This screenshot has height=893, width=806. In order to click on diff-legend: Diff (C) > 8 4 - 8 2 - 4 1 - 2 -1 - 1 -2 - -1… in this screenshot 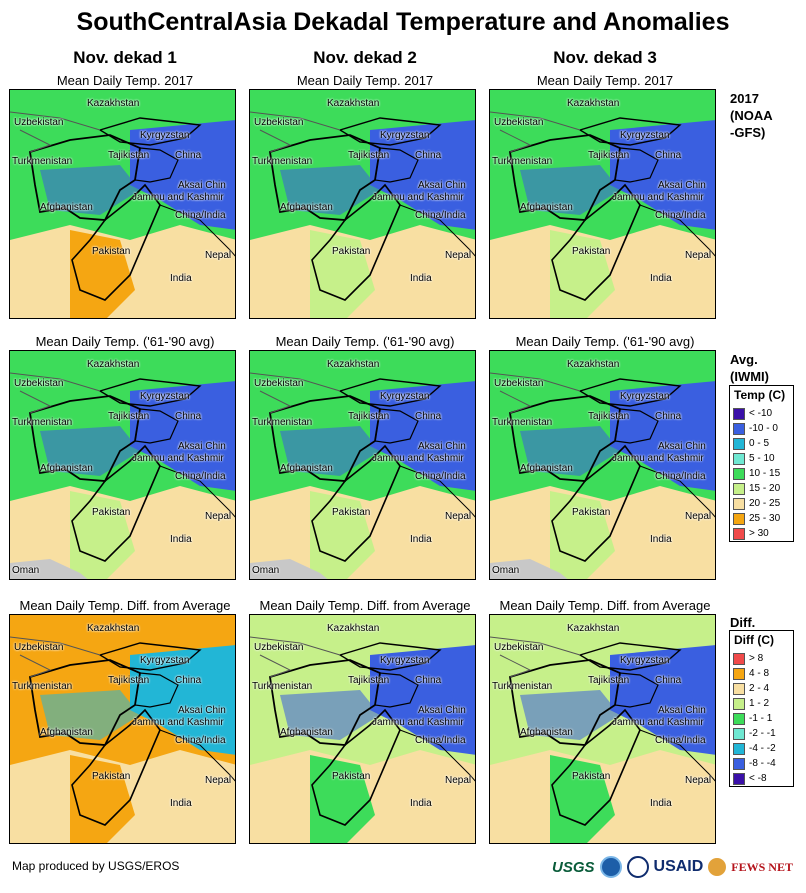, I will do `click(761, 708)`.